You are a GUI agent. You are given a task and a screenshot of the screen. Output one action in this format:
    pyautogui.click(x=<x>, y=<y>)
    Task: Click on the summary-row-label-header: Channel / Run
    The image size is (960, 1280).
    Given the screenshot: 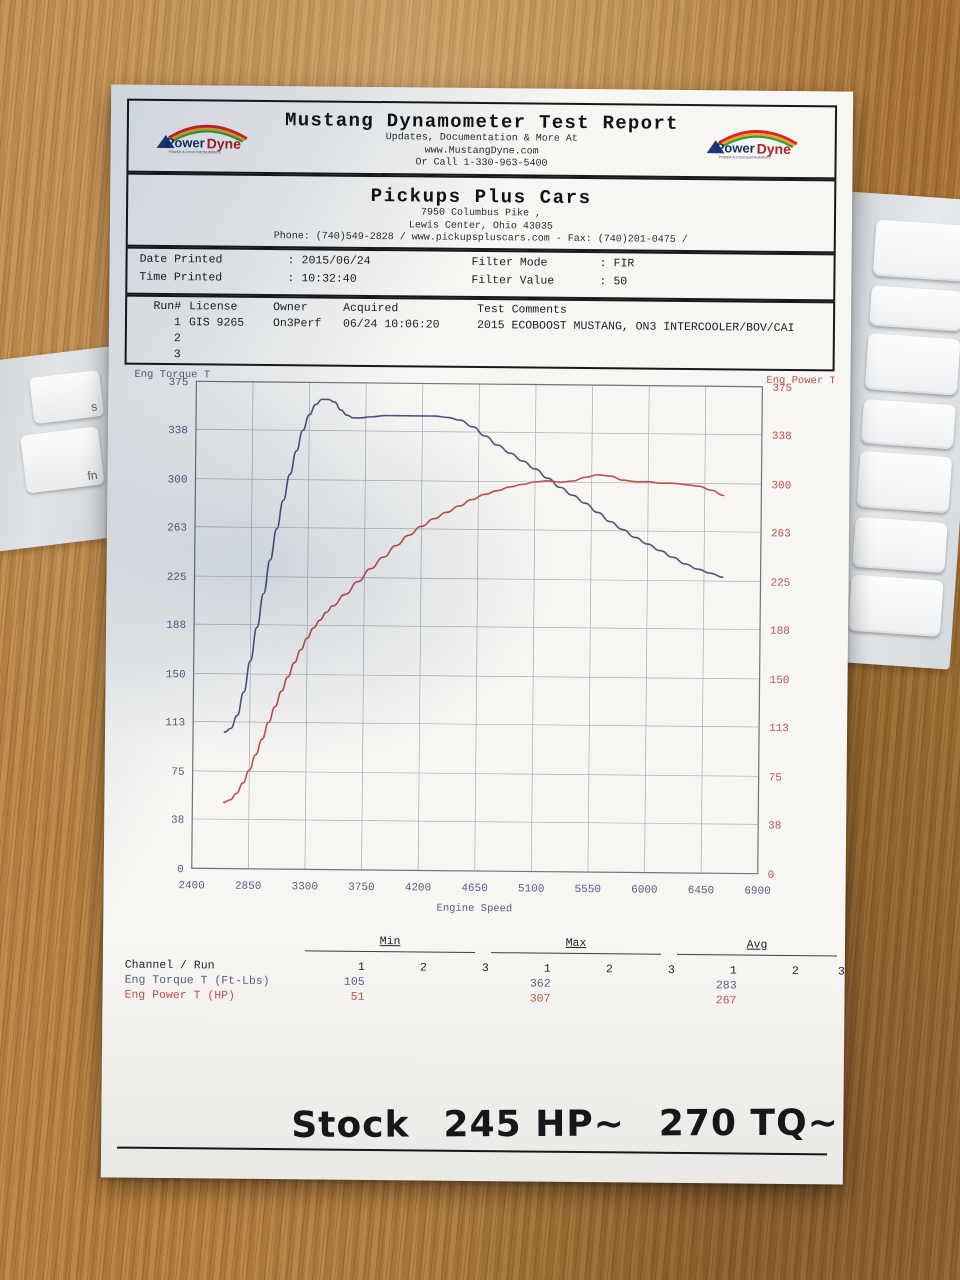 What is the action you would take?
    pyautogui.click(x=169, y=965)
    